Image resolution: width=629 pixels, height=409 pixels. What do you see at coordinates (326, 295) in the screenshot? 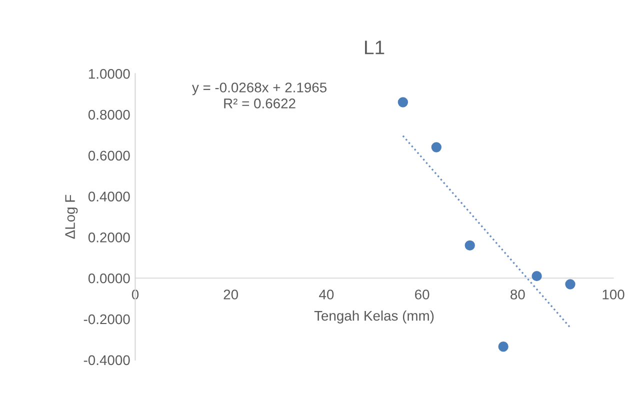
I see `x-tick-label: 40` at bounding box center [326, 295].